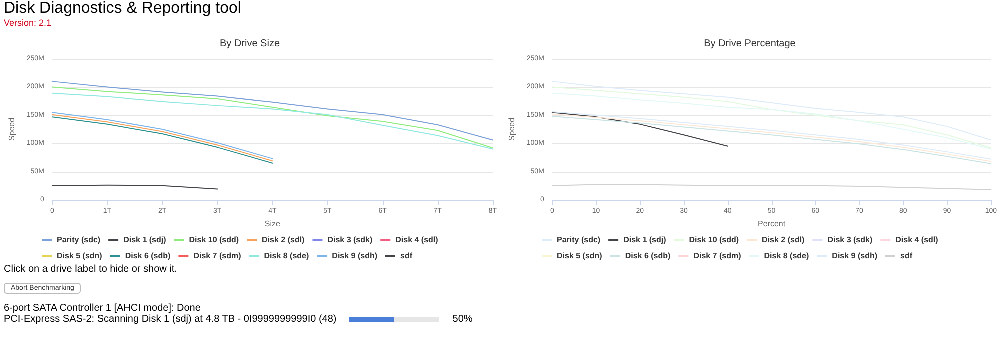 The height and width of the screenshot is (348, 1000). Describe the element at coordinates (170, 319) in the screenshot. I see `text: PCI-Express SAS-2: Scanning Disk 1 (sdj) at 4.8 TB - 0I9999999999I0 (48)` at that location.